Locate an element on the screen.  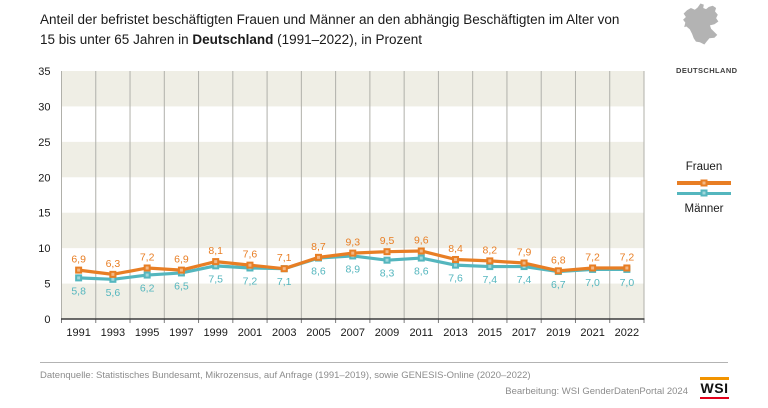
svg-text: 1997 is located at coordinates (181, 333).